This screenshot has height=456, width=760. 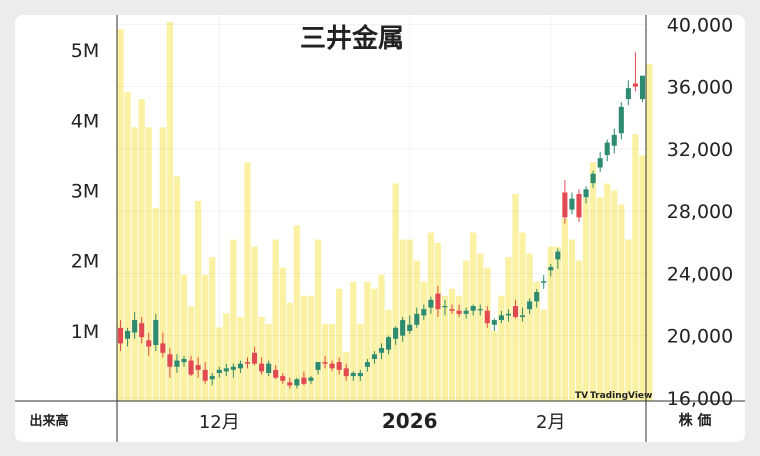 I want to click on time-tick-label: 2月, so click(x=550, y=422).